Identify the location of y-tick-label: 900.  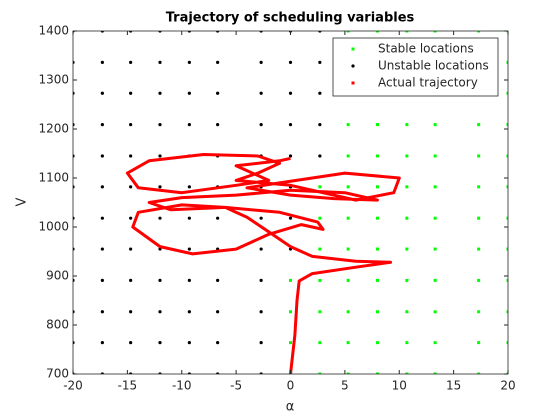
(57, 276).